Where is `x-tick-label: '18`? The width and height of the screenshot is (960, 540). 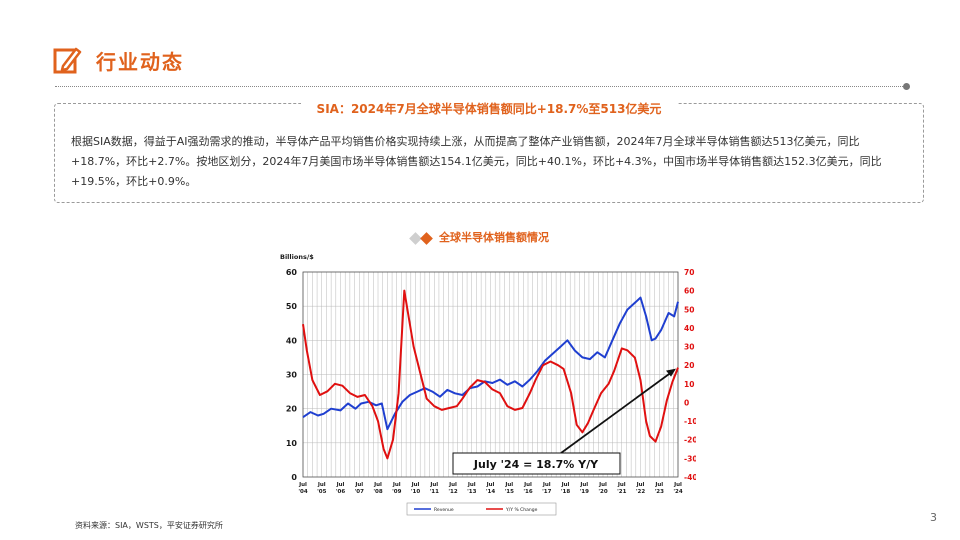
x-tick-label: '18 is located at coordinates (566, 492).